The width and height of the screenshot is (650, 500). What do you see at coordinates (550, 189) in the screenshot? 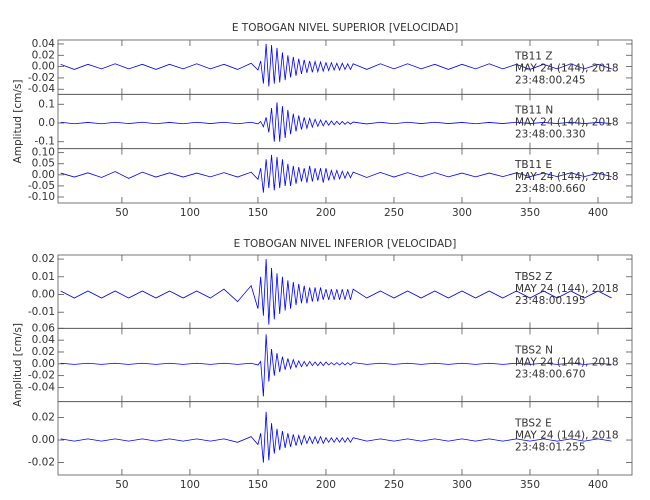
I see `time-label: 23:48:00.660` at bounding box center [550, 189].